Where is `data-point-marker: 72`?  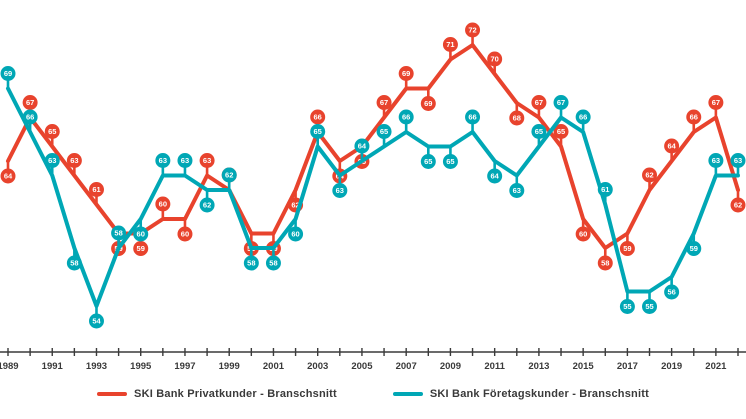
data-point-marker: 72 is located at coordinates (473, 33).